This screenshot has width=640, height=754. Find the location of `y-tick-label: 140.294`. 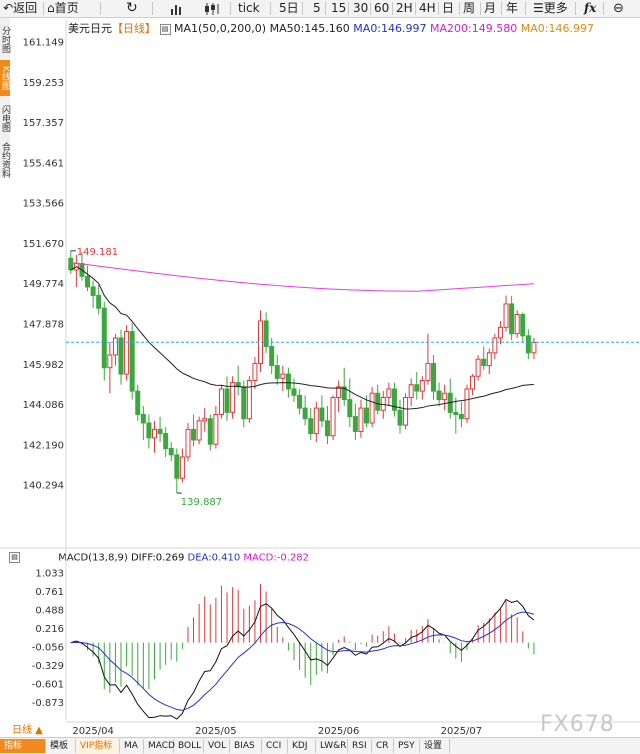

y-tick-label: 140.294 is located at coordinates (43, 486).